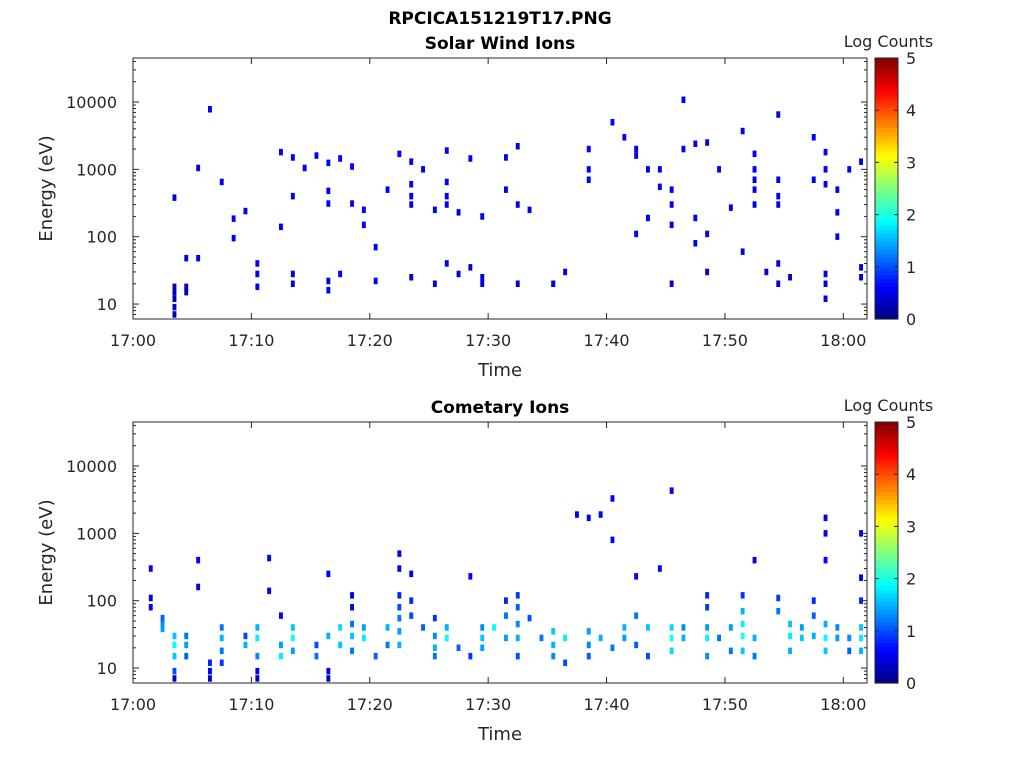  What do you see at coordinates (370, 340) in the screenshot?
I see `x-tick-label: 17:20` at bounding box center [370, 340].